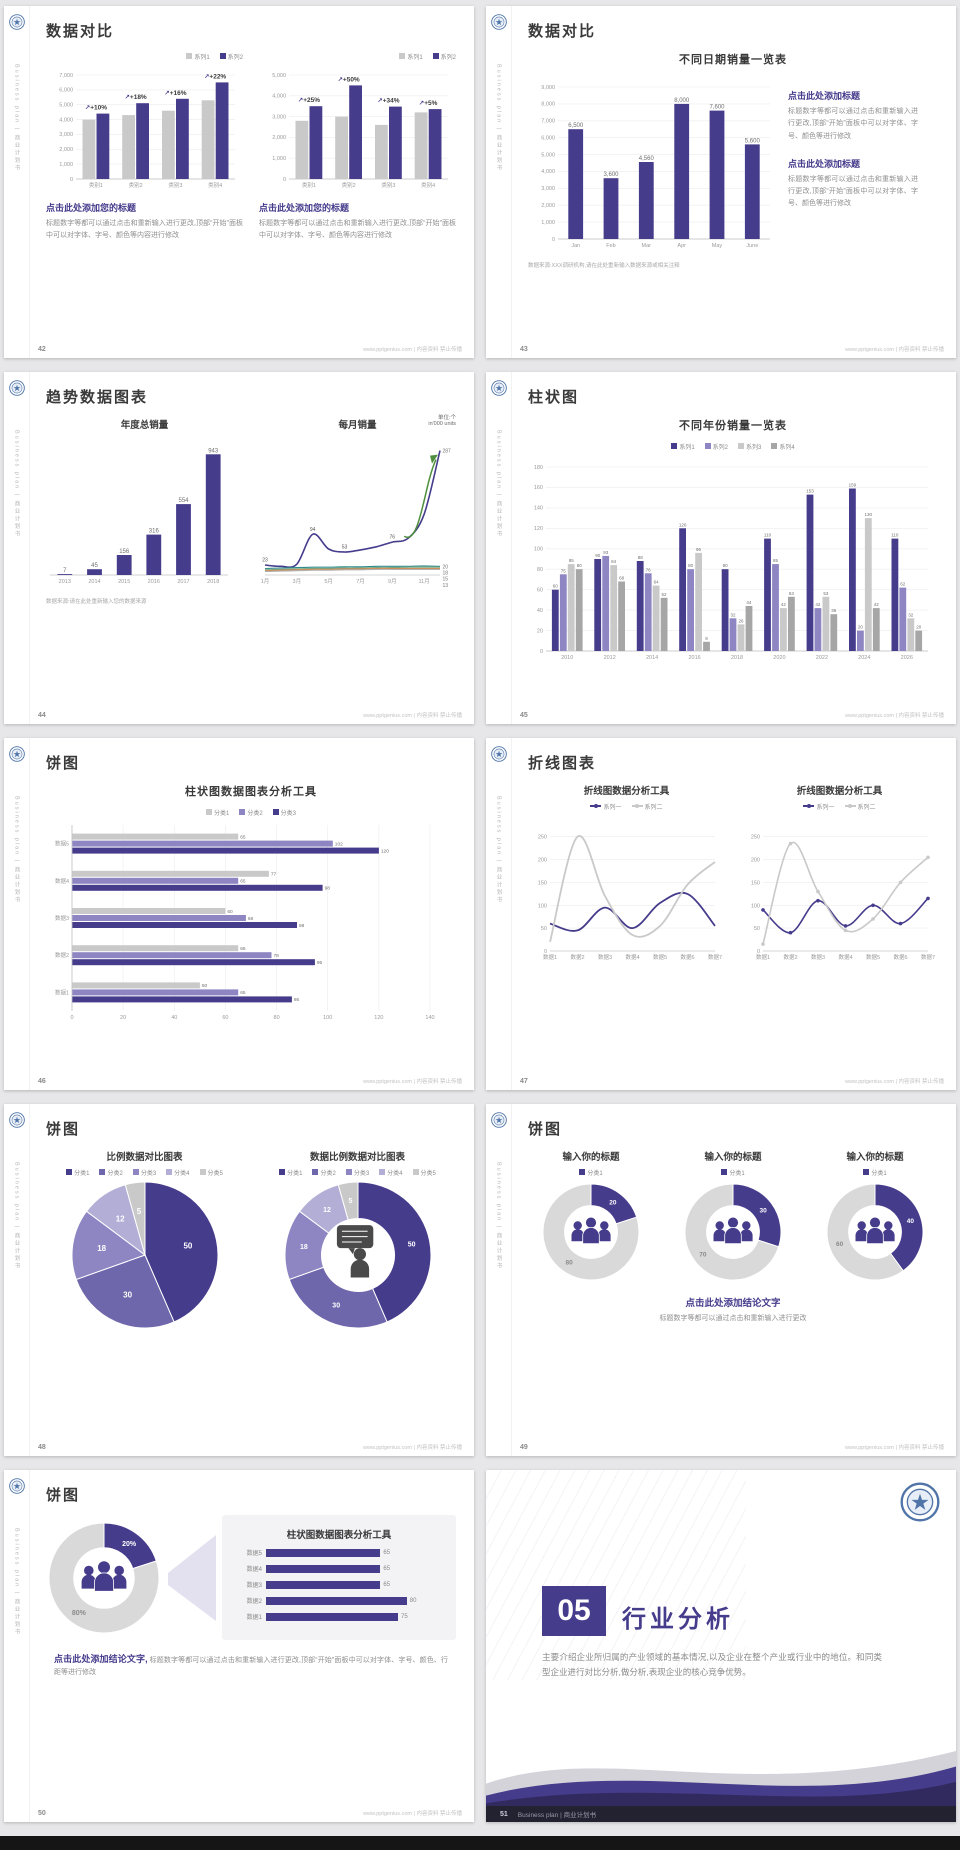 The height and width of the screenshot is (1850, 960). Describe the element at coordinates (265, 561) in the screenshot. I see `svg-text: 23` at that location.